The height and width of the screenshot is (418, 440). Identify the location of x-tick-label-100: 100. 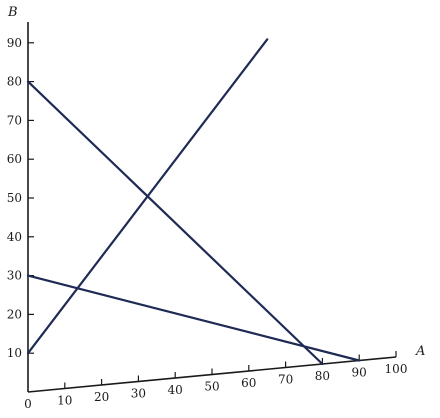
(396, 369).